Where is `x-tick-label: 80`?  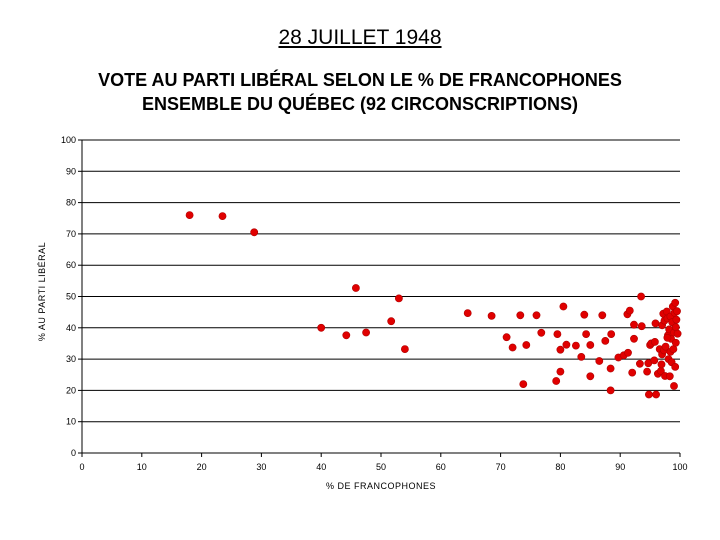
x-tick-label: 80 is located at coordinates (560, 467).